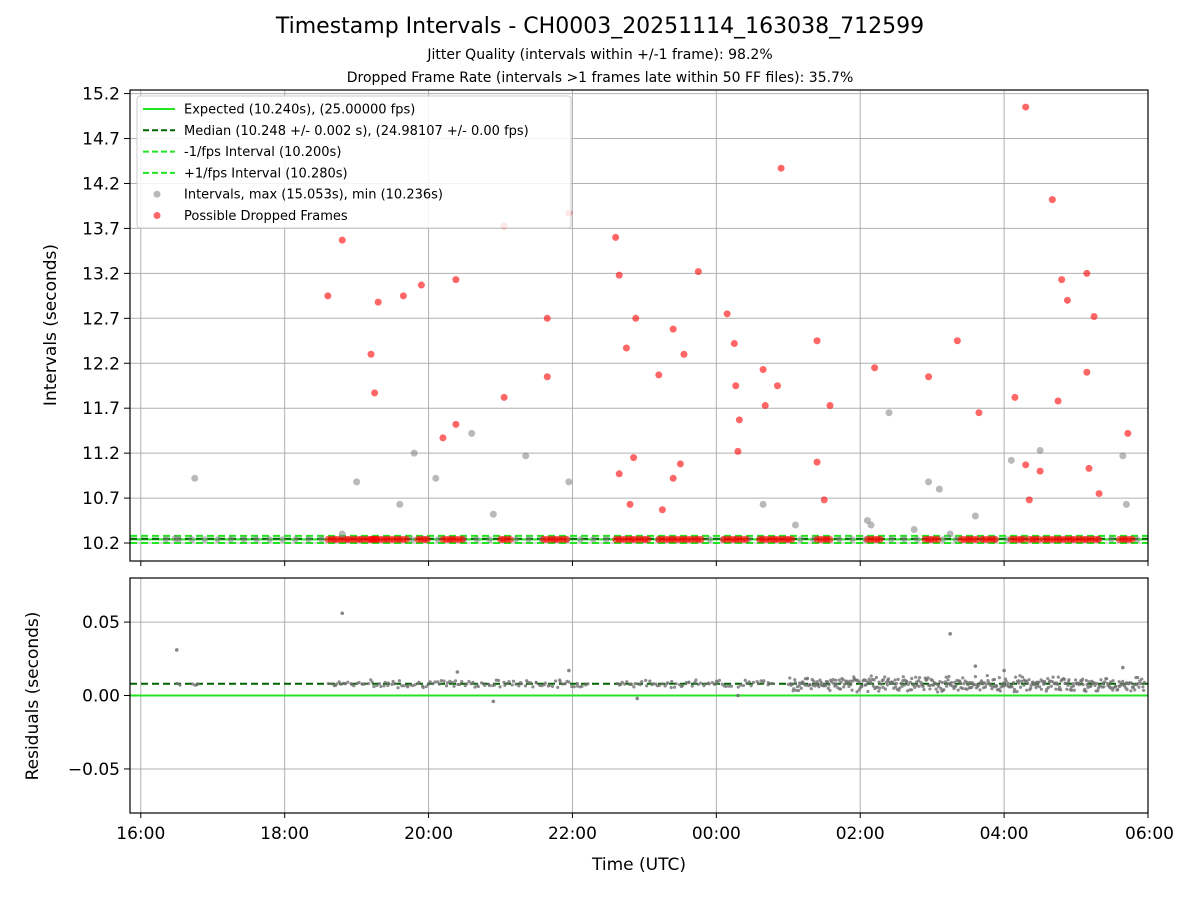 The image size is (1200, 900). What do you see at coordinates (860, 834) in the screenshot?
I see `x-tick-label: 02:00` at bounding box center [860, 834].